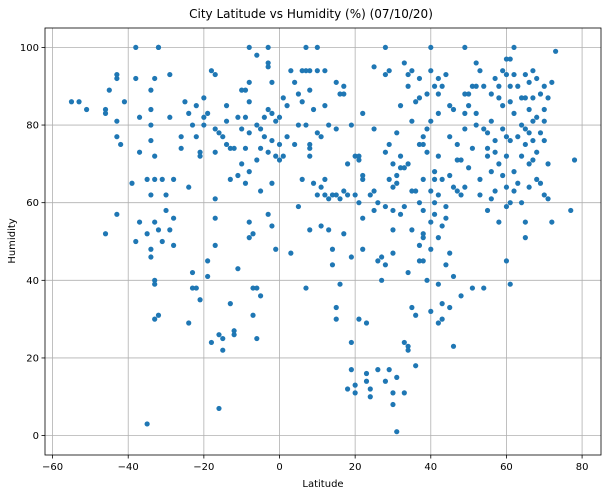 This screenshot has width=612, height=496. I want to click on y-tick-label: 40, so click(32, 281).